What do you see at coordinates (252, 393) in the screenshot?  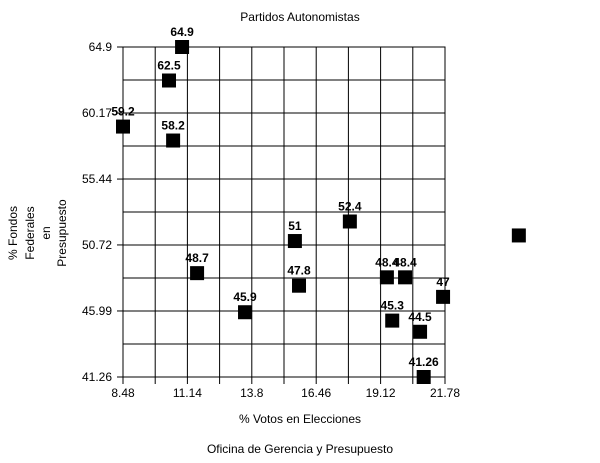 I see `x-tick-label: 13.8` at bounding box center [252, 393].